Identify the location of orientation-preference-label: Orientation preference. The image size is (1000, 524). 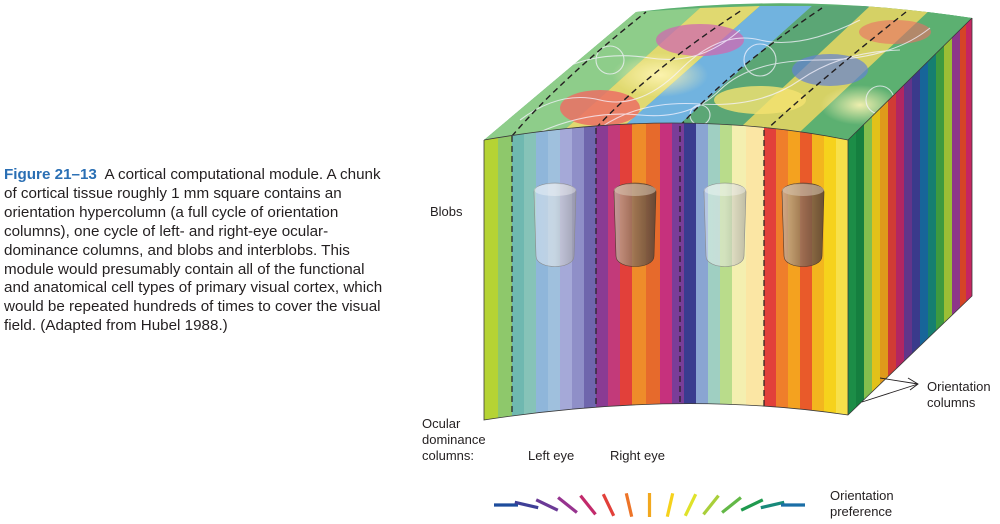
(862, 503).